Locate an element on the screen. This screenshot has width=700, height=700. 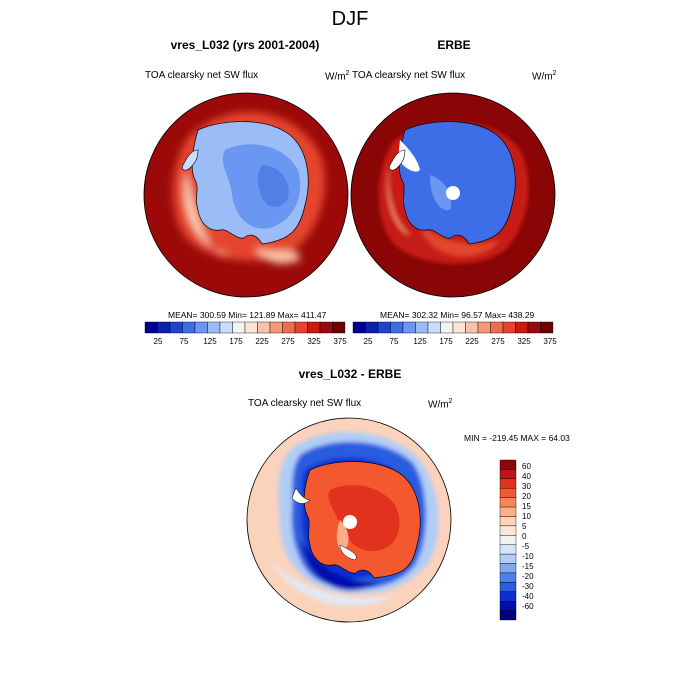
cb1-label: 75 is located at coordinates (184, 341).